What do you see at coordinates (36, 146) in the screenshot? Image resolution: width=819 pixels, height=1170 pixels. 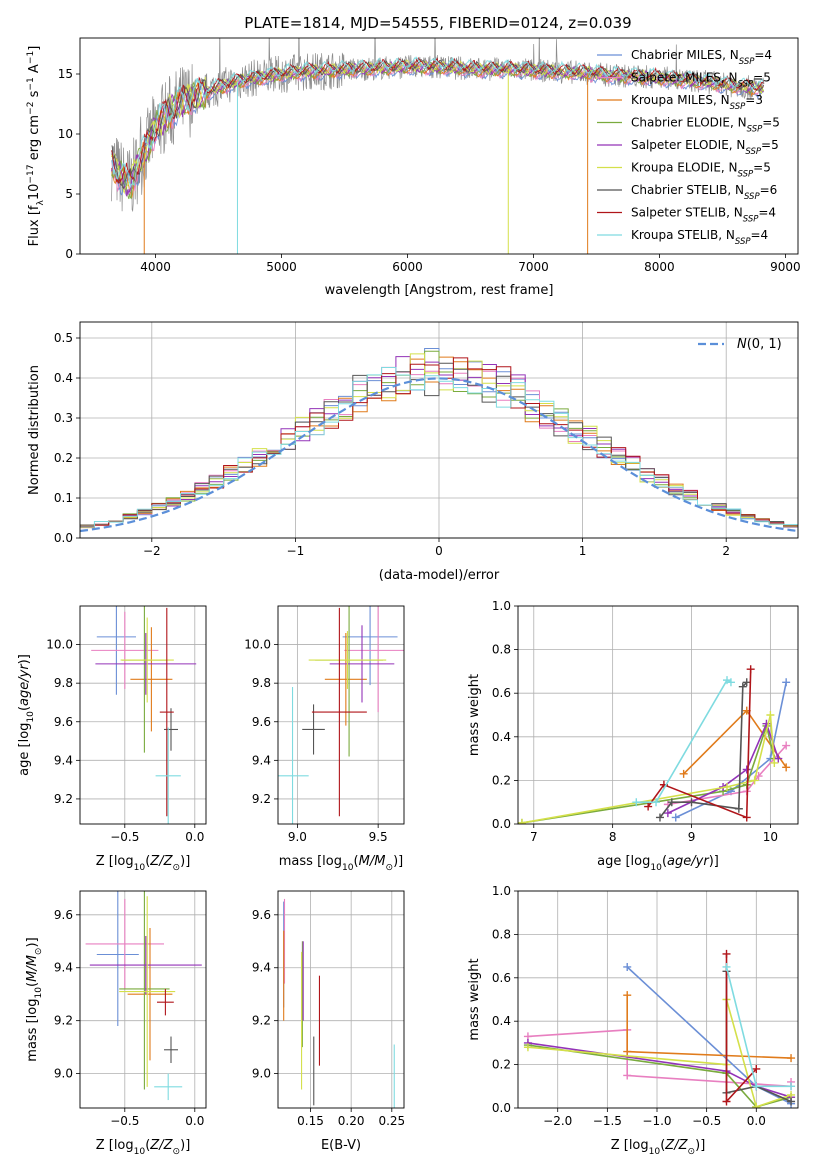 I see `y-axis-label: Flux [fλ10−17 erg cm−2 s−1 A−1]` at bounding box center [36, 146].